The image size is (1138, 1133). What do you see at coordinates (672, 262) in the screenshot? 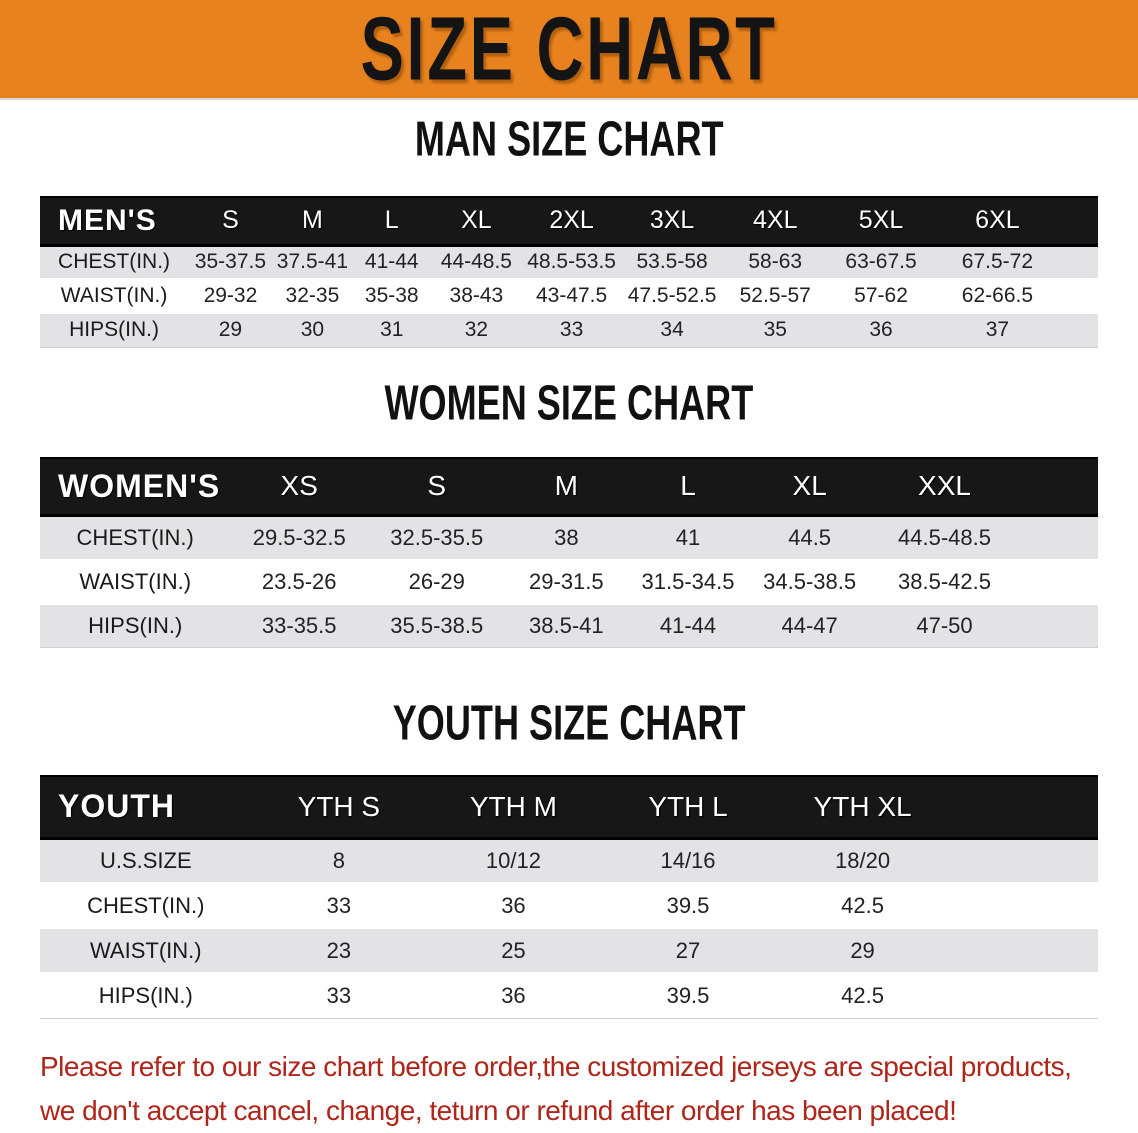
I see `cell: 53.5-58` at bounding box center [672, 262].